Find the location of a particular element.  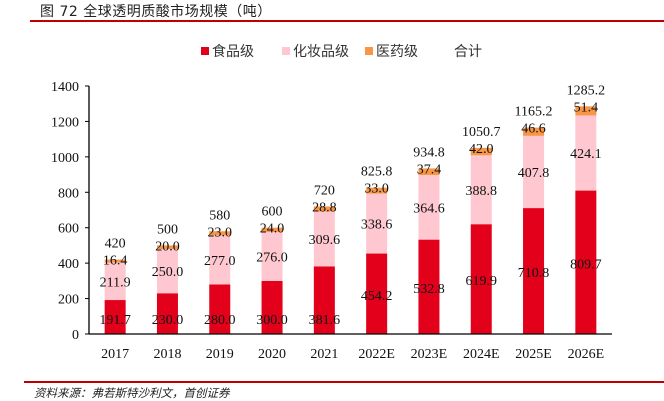

x-tick-label: 2019 is located at coordinates (220, 354).